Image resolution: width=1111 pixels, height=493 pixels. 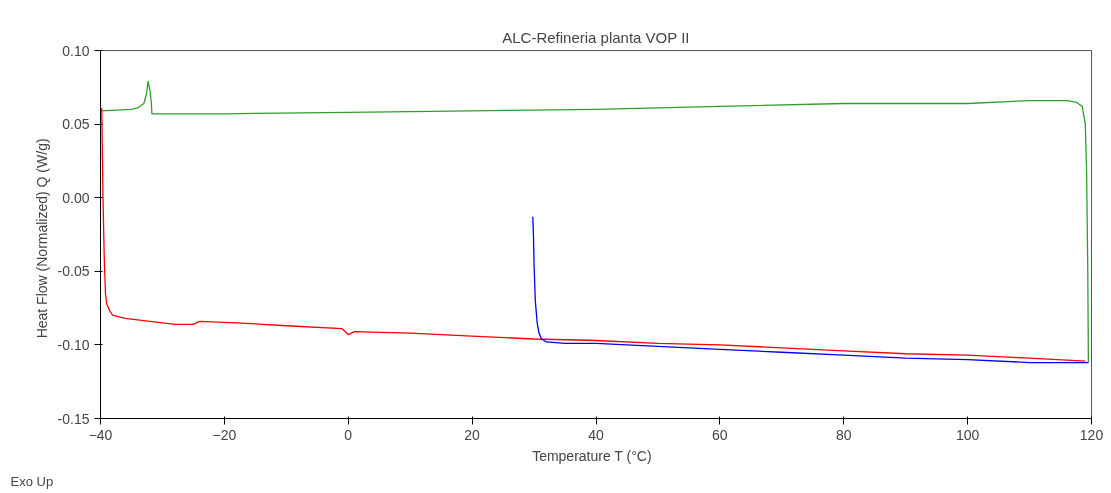 What do you see at coordinates (843, 434) in the screenshot?
I see `x-tick-label: 80` at bounding box center [843, 434].